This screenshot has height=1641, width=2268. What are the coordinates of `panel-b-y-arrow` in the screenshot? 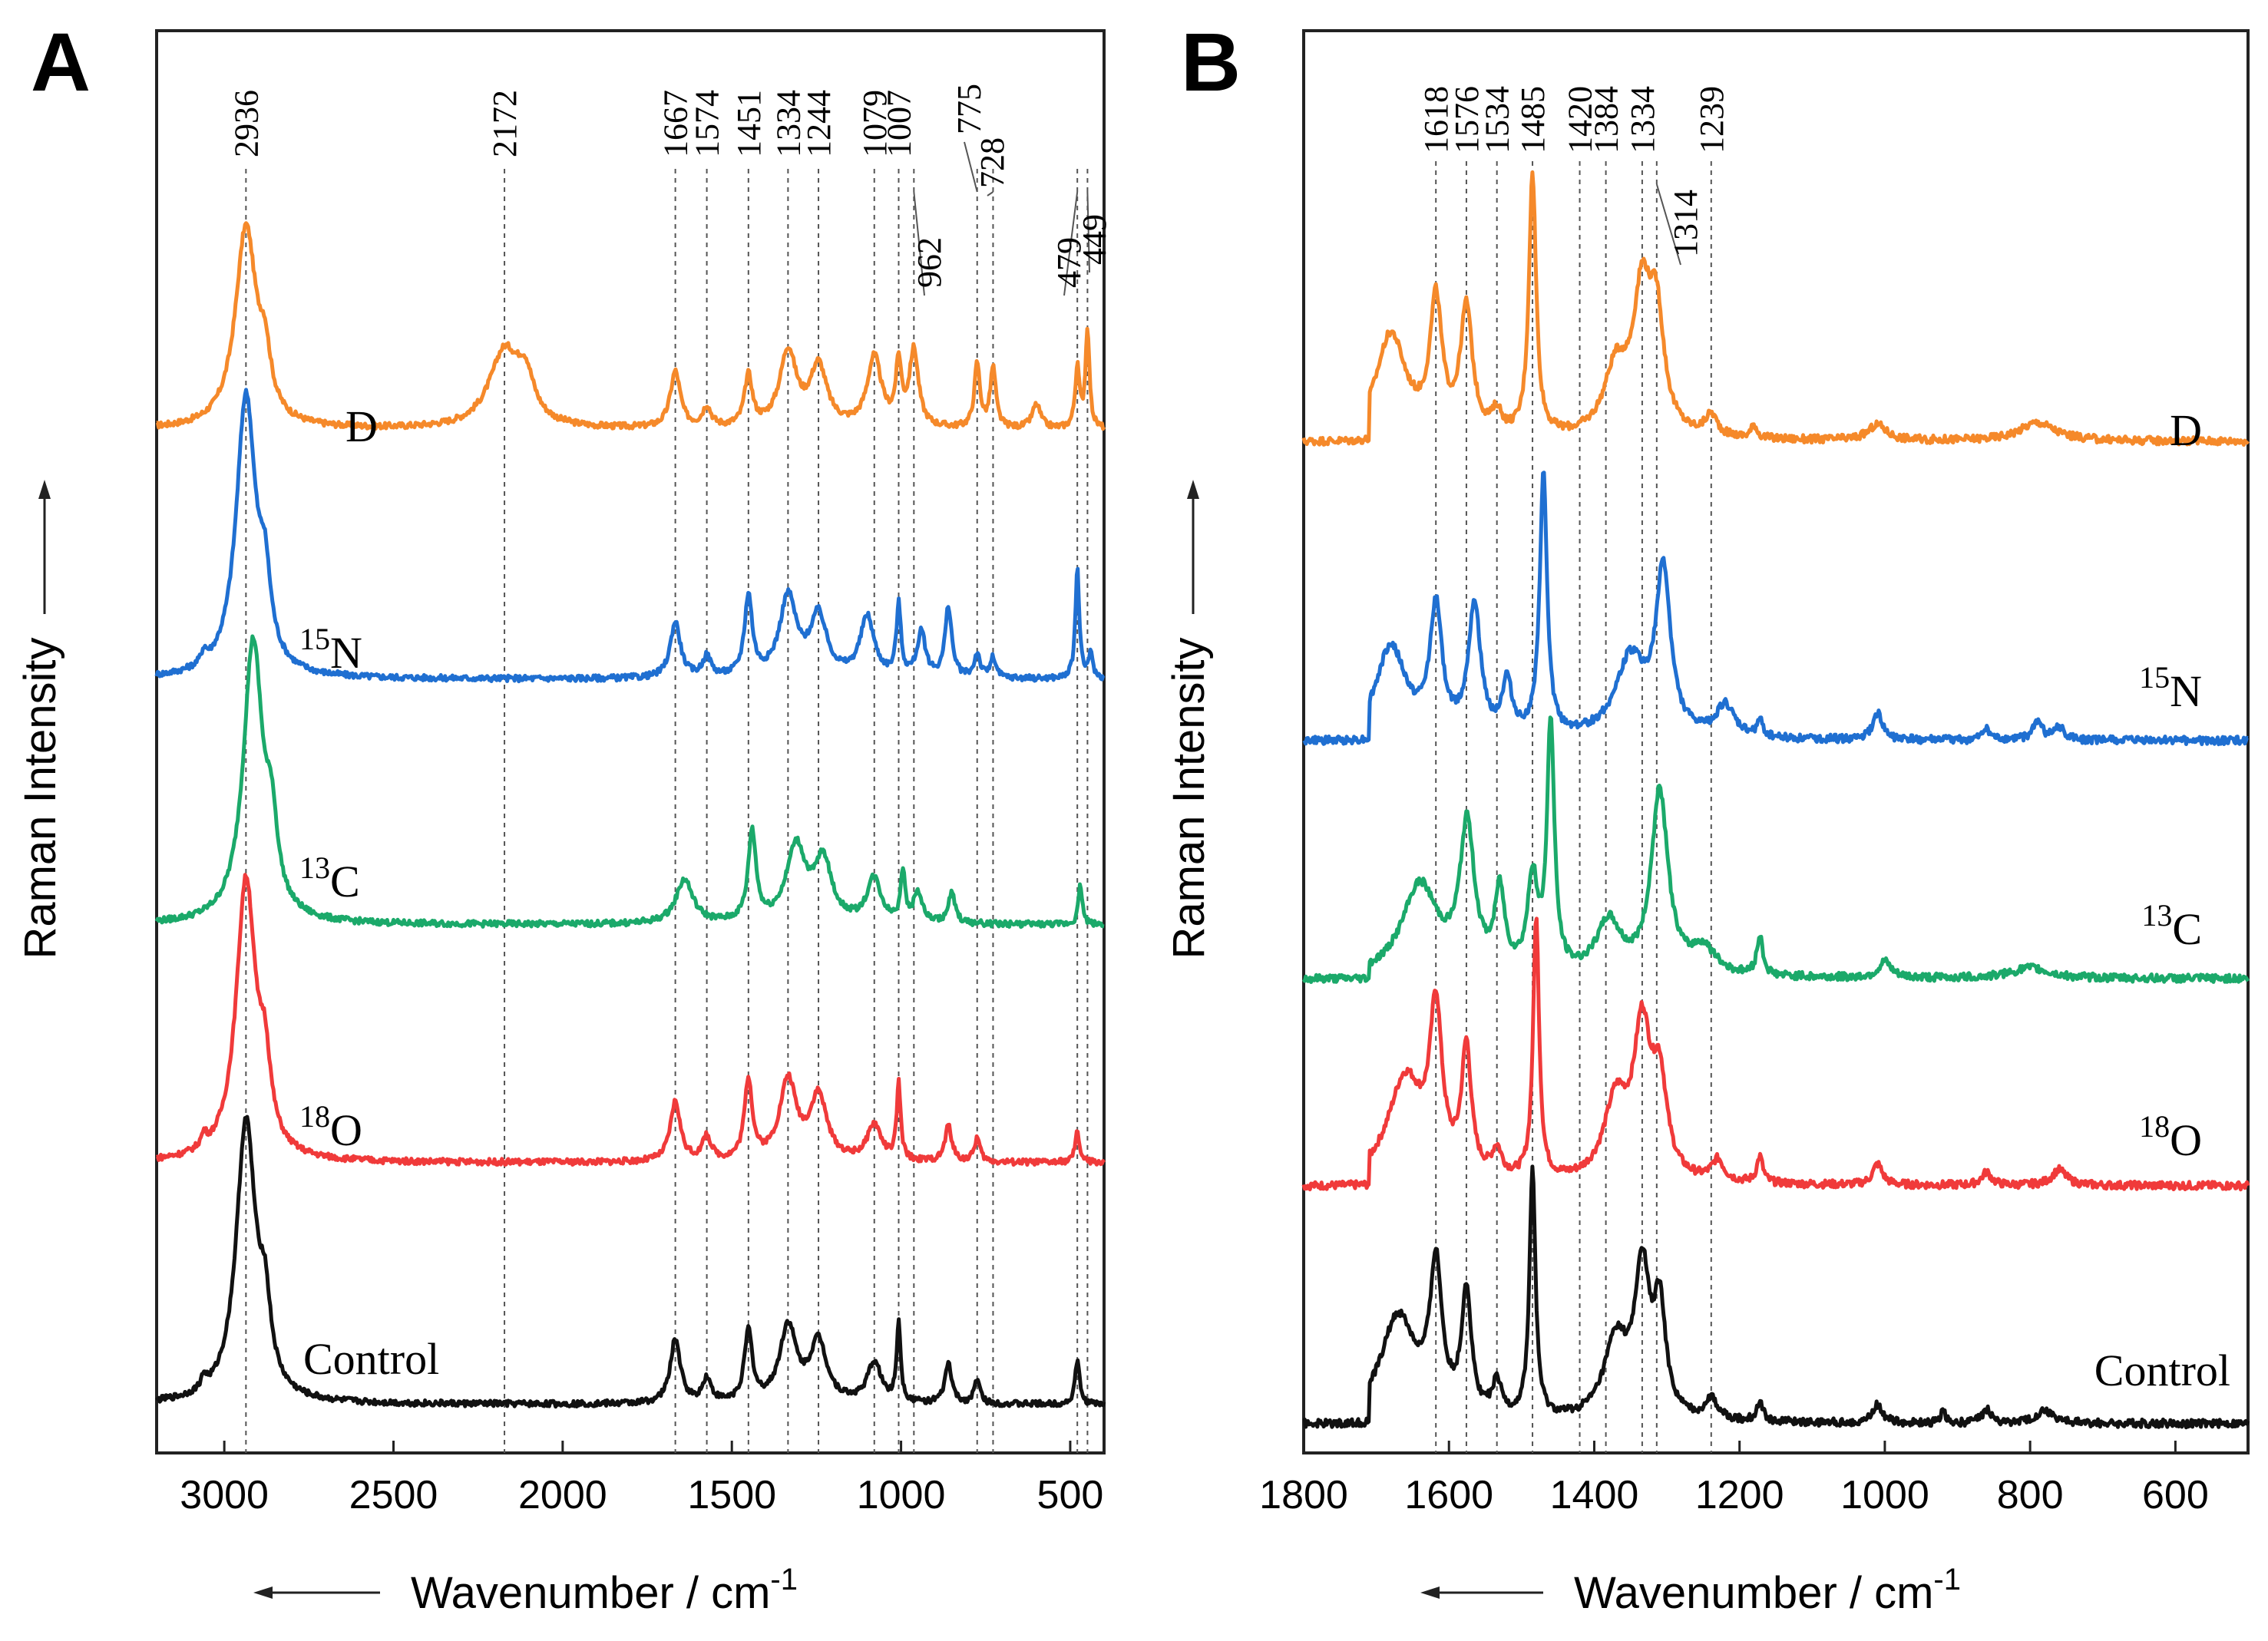 It's located at (1193, 547).